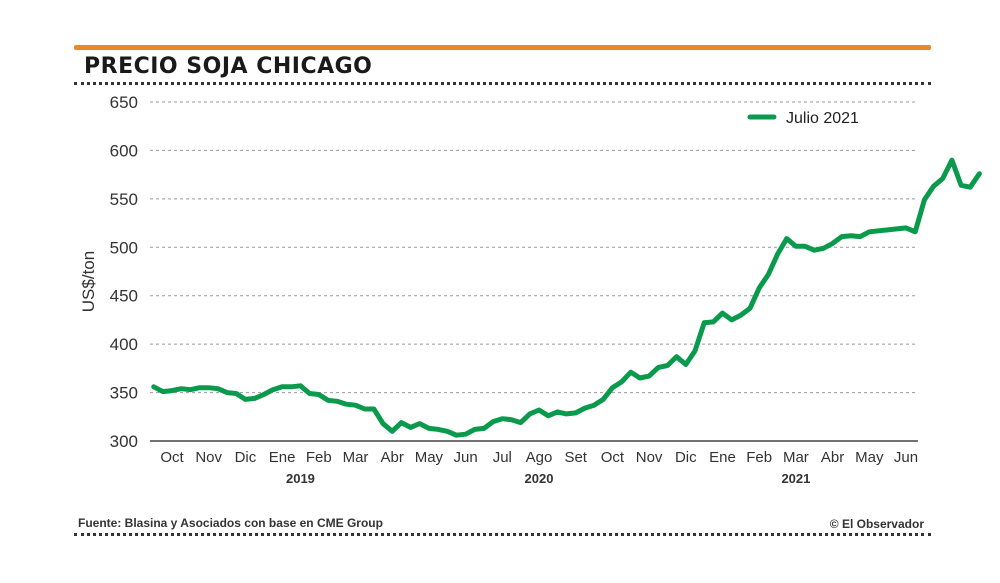  What do you see at coordinates (795, 478) in the screenshot?
I see `year-label: 2021` at bounding box center [795, 478].